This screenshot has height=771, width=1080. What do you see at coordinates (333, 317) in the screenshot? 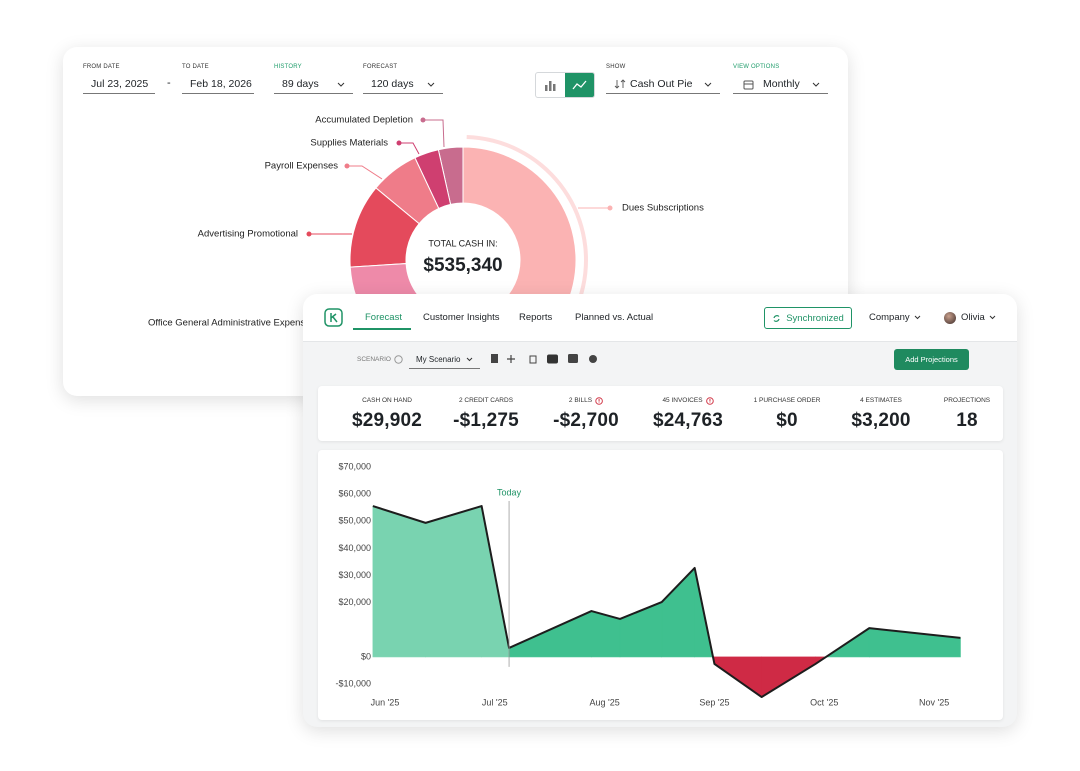
I see `logo` at bounding box center [333, 317].